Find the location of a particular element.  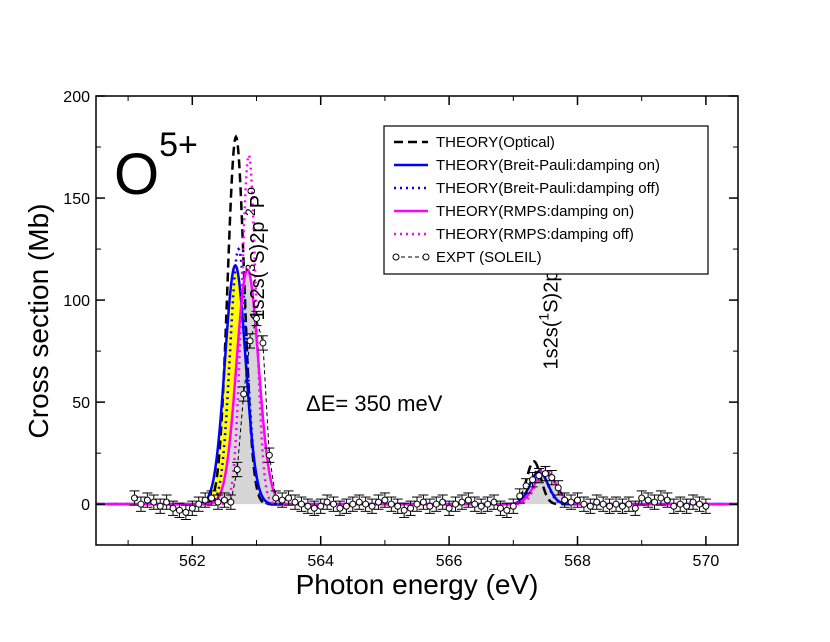

y-tick-label: 0 is located at coordinates (85, 505).